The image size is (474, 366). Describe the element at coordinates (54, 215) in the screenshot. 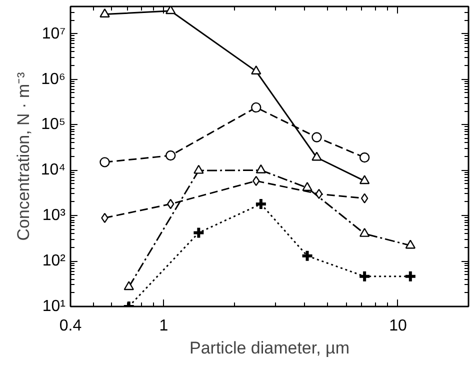

I see `y-tick-label: 10³` at that location.